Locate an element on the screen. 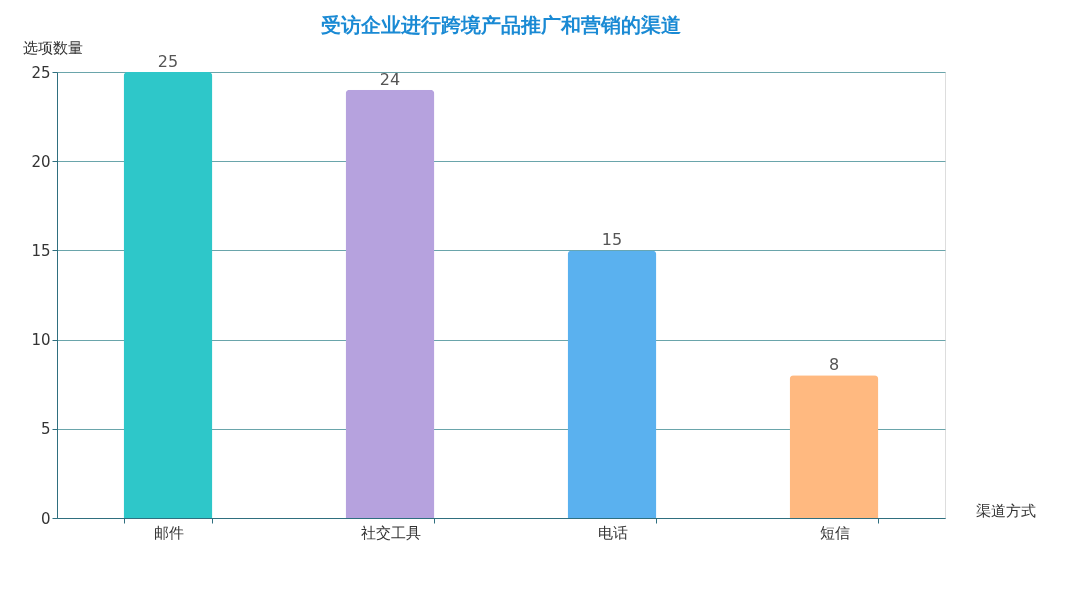 This screenshot has width=1080, height=608. x-tick-label: 邮件 is located at coordinates (168, 532).